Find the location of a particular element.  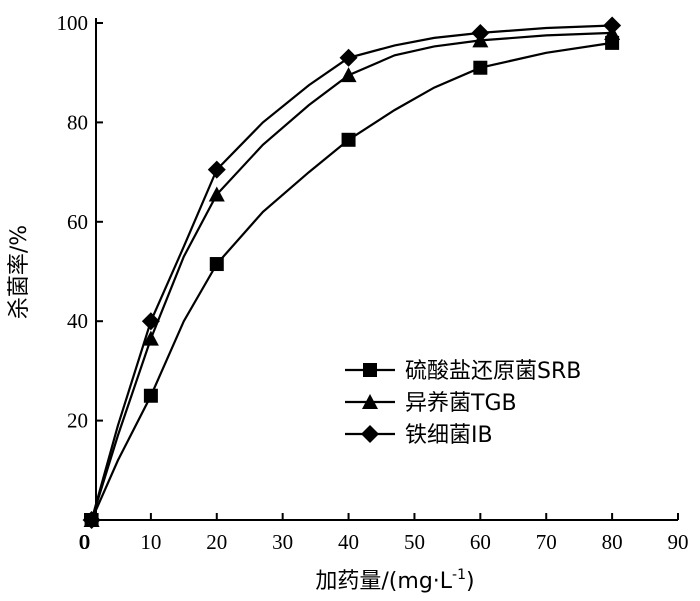

legend-label-tgb: 异养菌TGB is located at coordinates (461, 403).